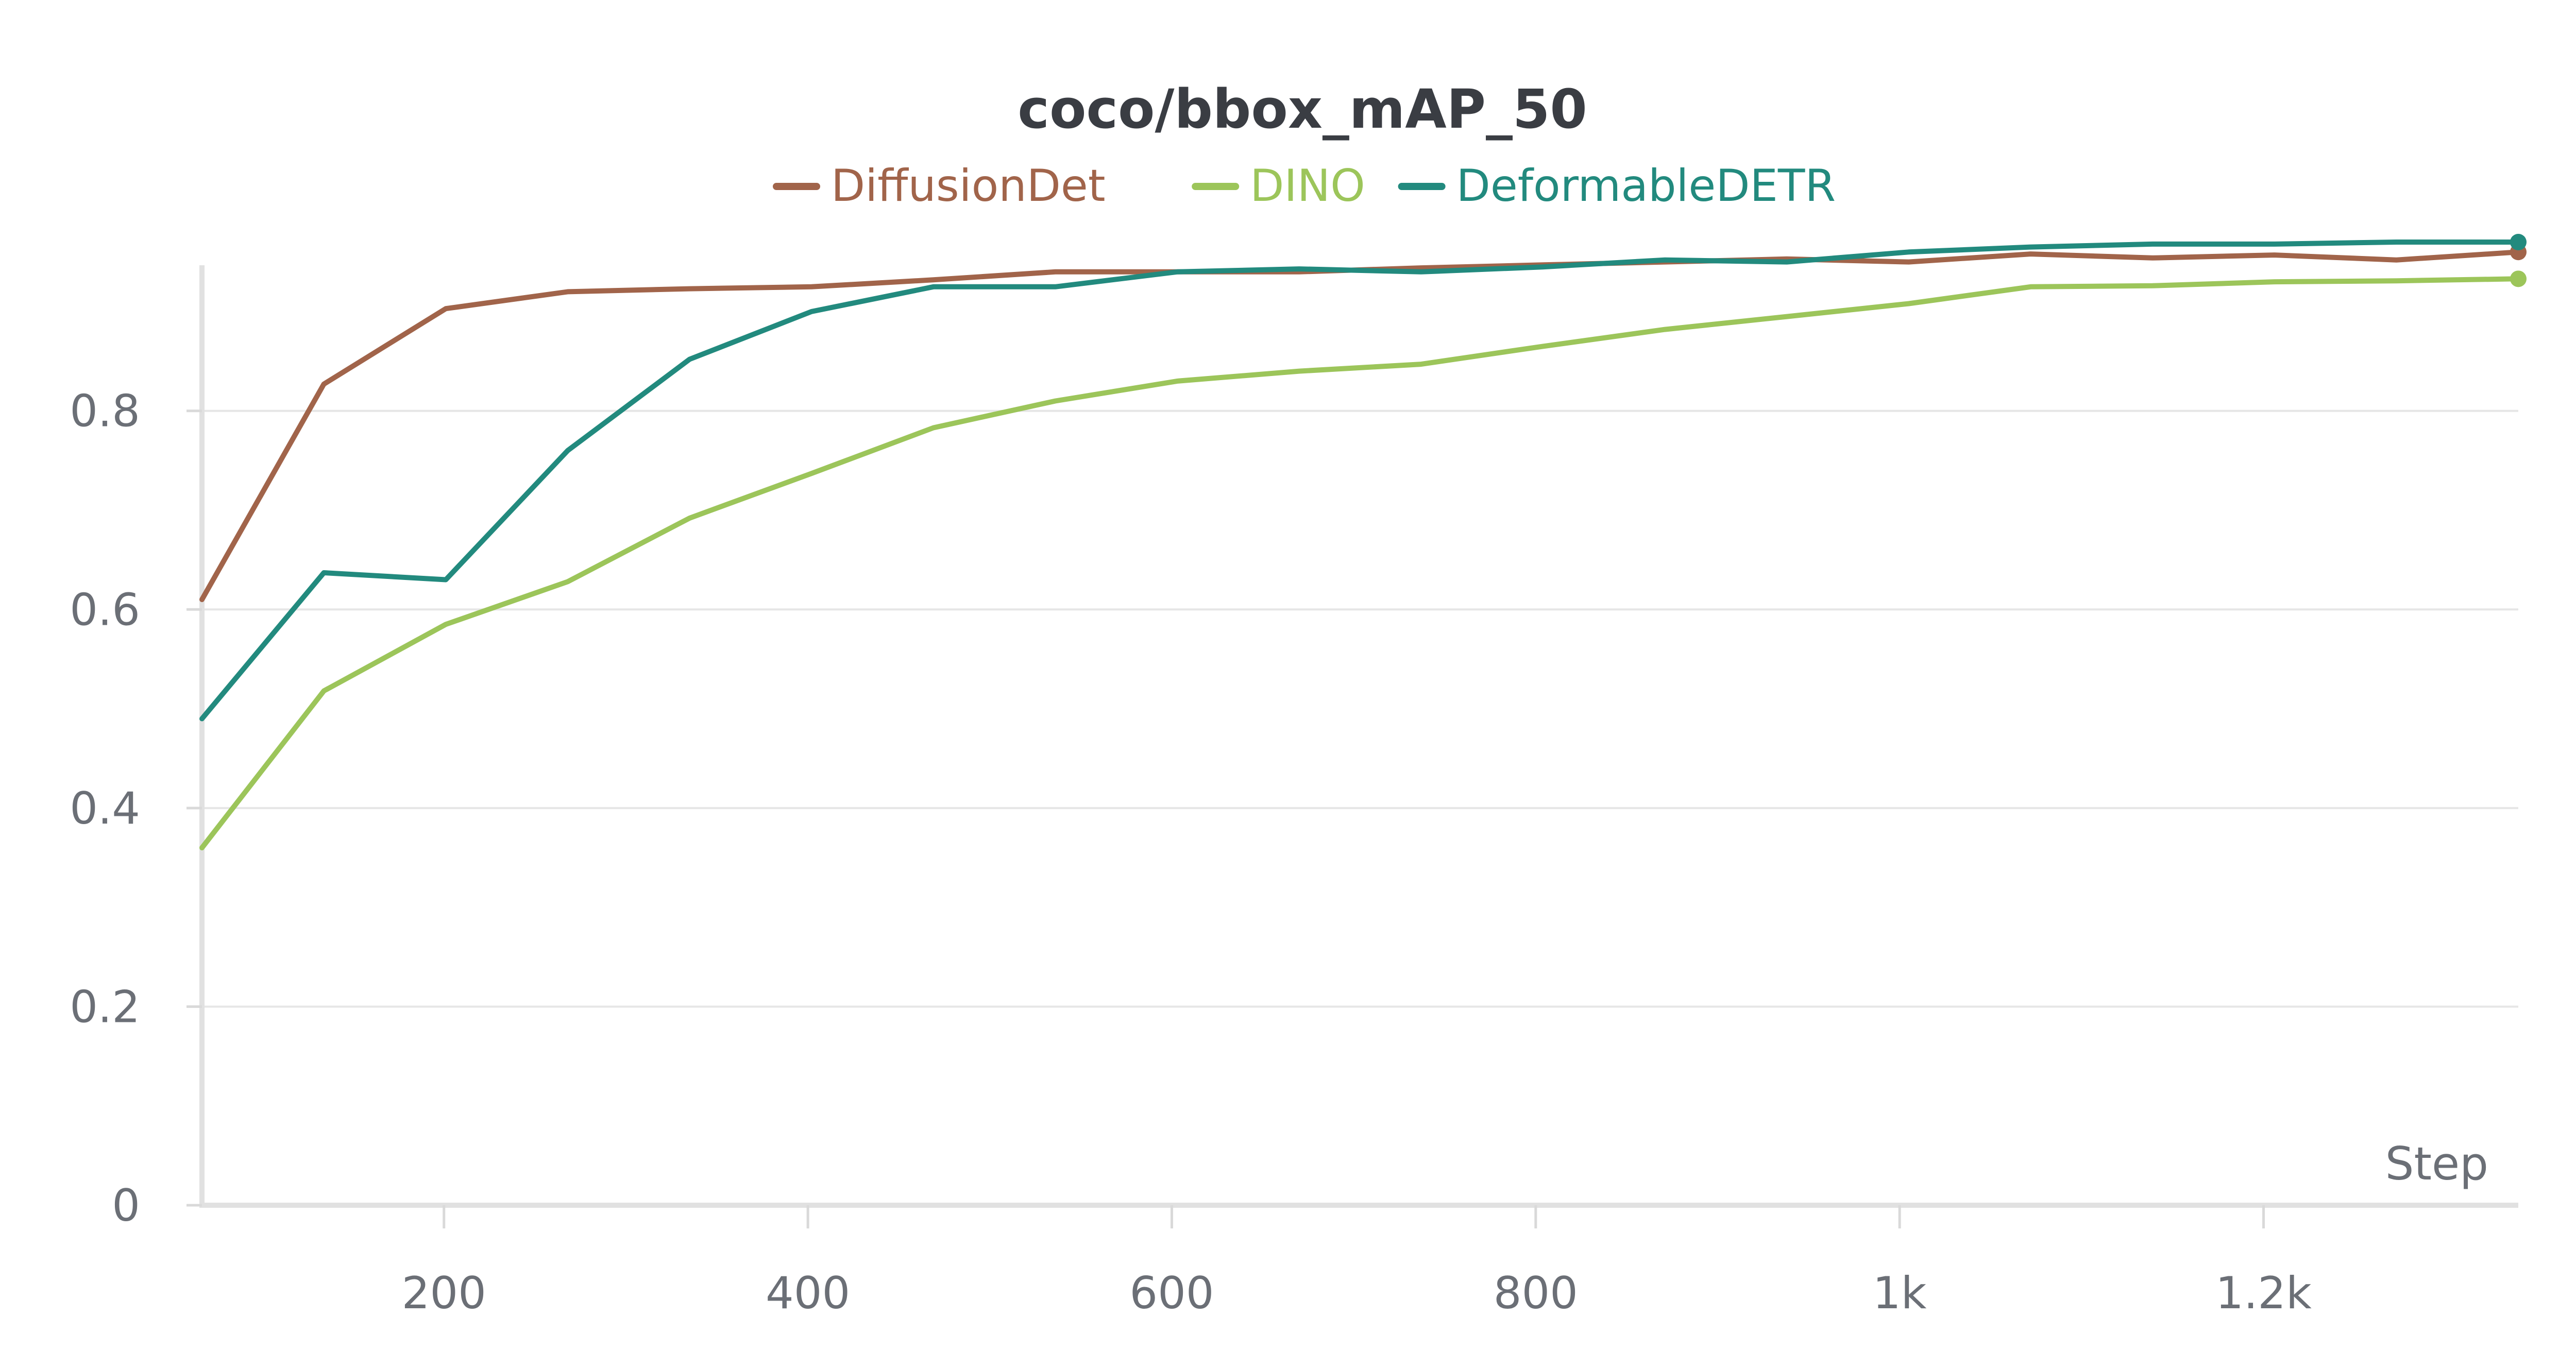 This screenshot has height=1368, width=2576. I want to click on x-tick-label-3: 800, so click(1536, 1293).